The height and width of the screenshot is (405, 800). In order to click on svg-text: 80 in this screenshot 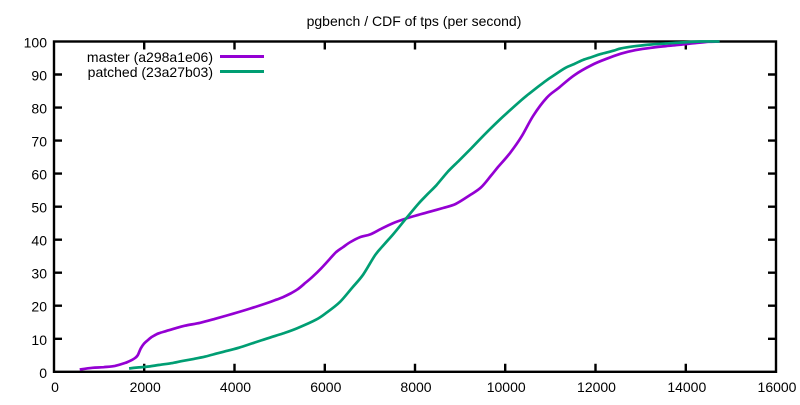, I will do `click(39, 109)`.